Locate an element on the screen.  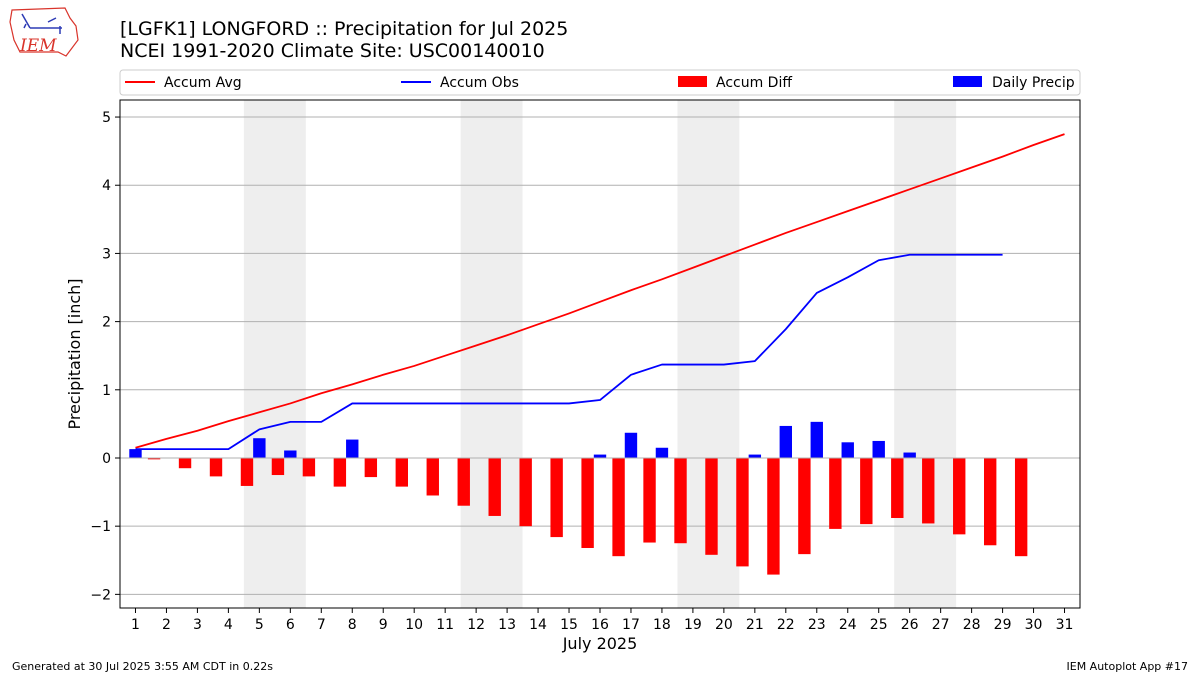
x-tick-label: 2 is located at coordinates (166, 625).